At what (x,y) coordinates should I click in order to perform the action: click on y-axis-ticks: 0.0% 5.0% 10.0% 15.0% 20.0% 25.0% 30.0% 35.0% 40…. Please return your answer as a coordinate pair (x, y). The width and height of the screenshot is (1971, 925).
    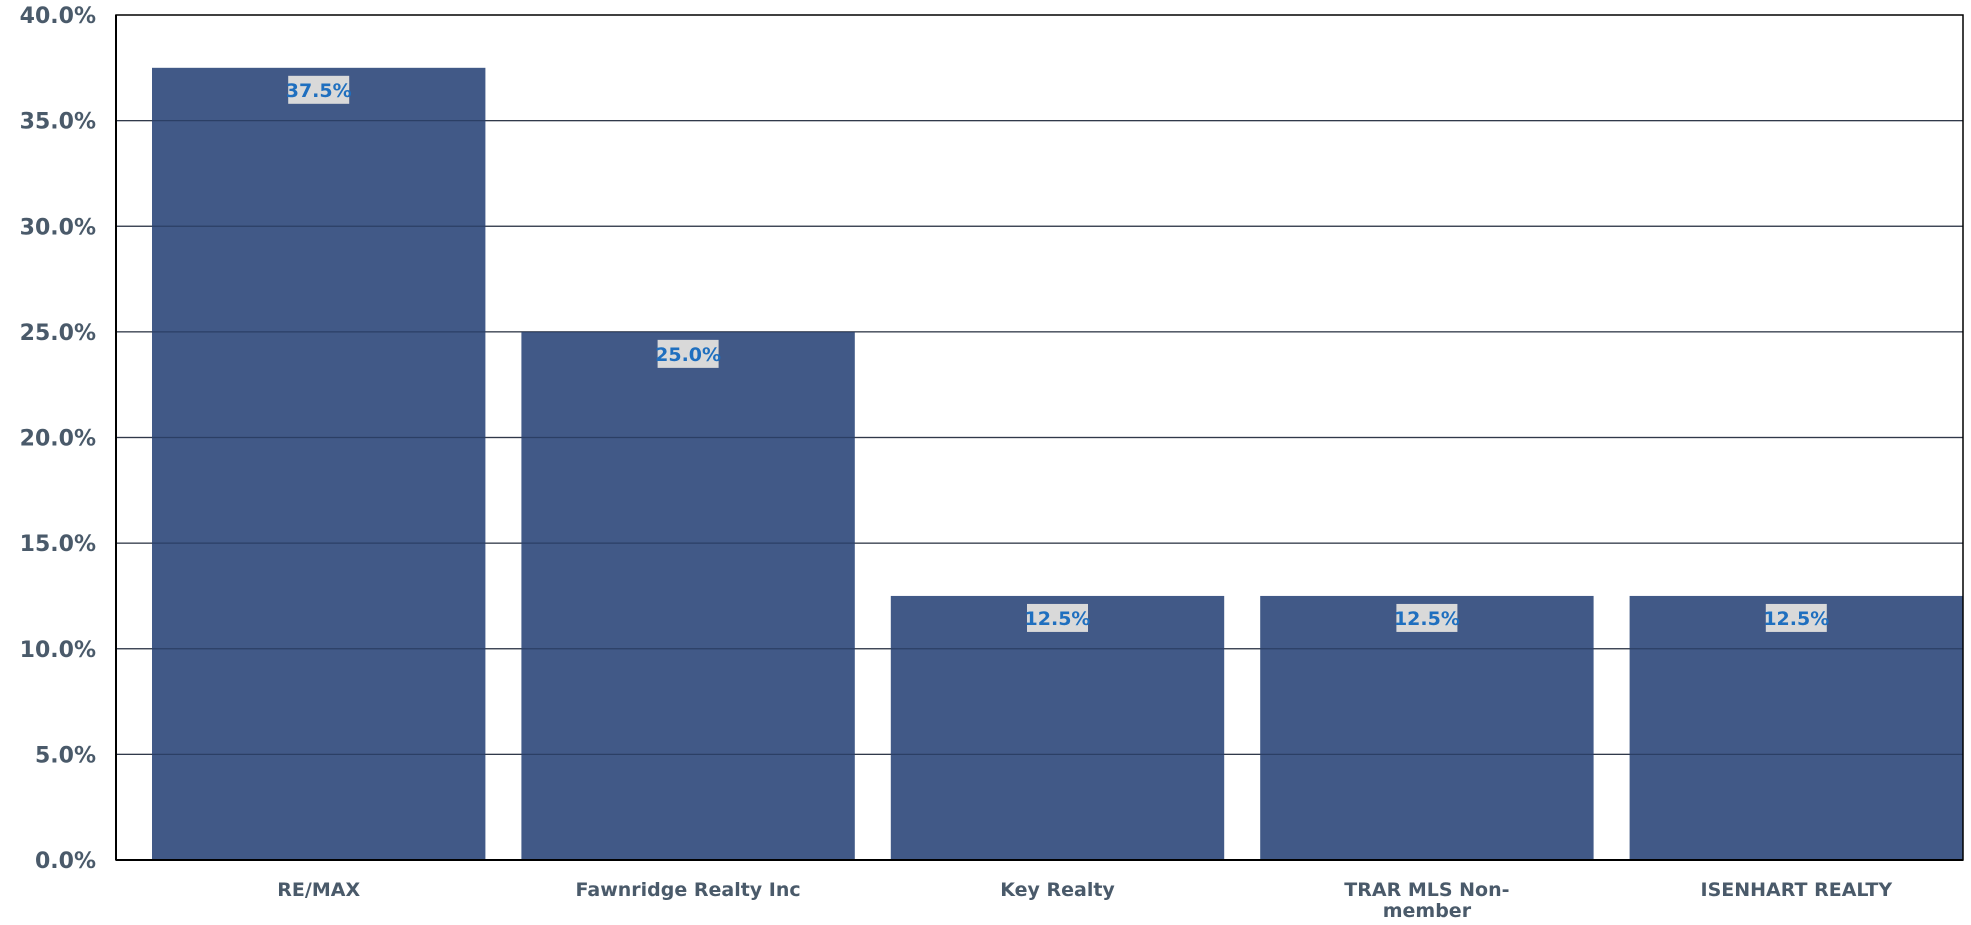
    Looking at the image, I should click on (58, 439).